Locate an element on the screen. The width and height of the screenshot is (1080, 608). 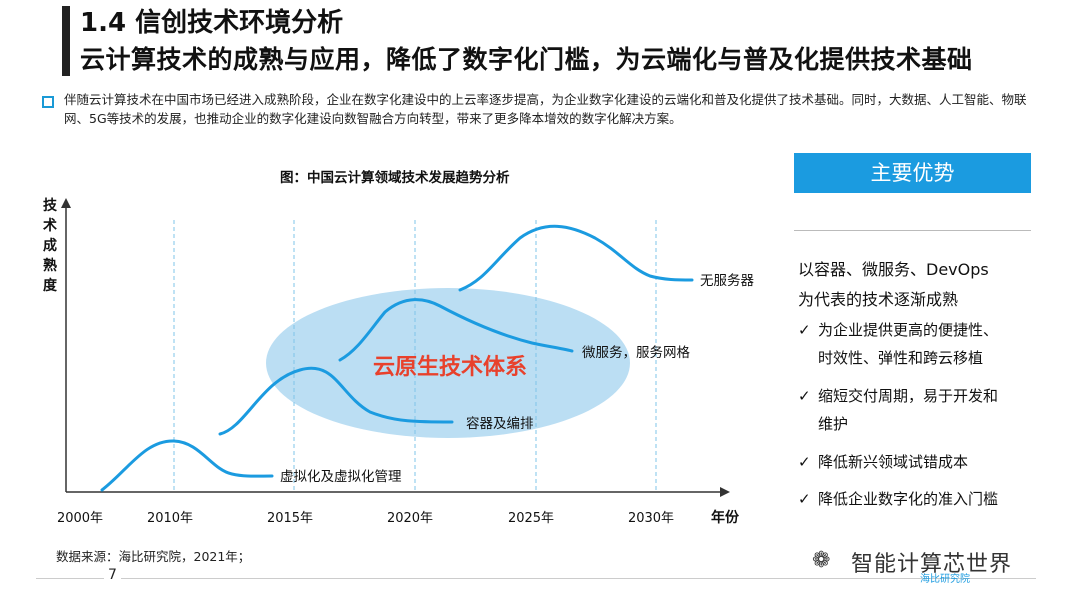
curve-microservices is located at coordinates (456, 330).